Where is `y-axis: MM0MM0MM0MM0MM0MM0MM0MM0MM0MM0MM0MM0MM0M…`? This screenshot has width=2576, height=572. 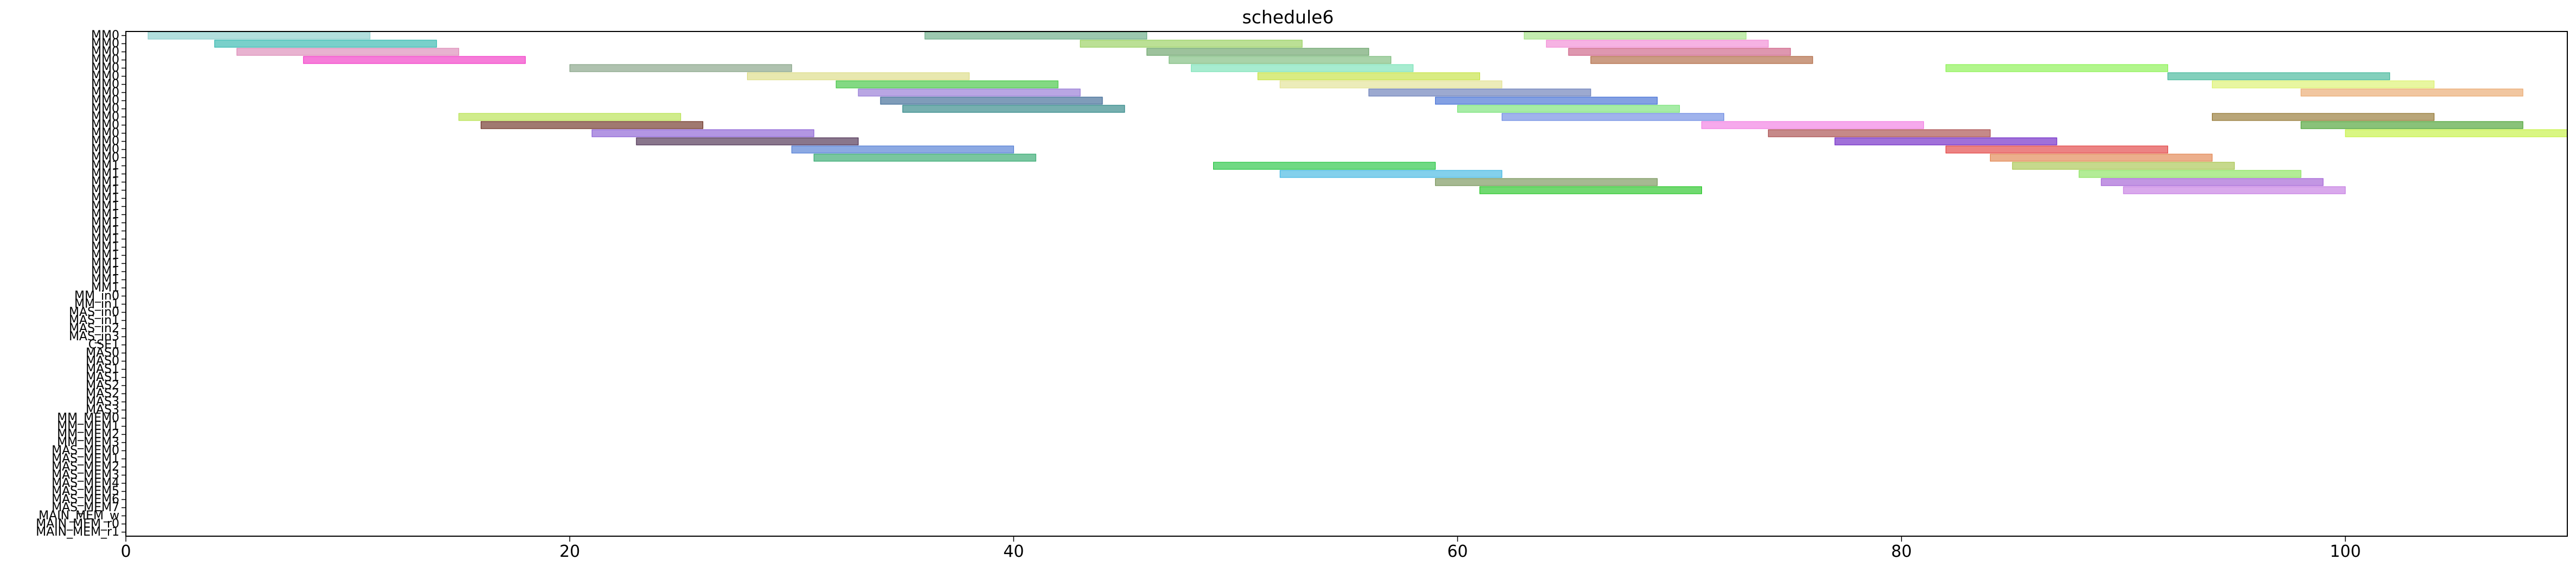
y-axis: MM0MM0MM0MM0MM0MM0MM0MM0MM0MM0MM0MM0MM0M… is located at coordinates (81, 284).